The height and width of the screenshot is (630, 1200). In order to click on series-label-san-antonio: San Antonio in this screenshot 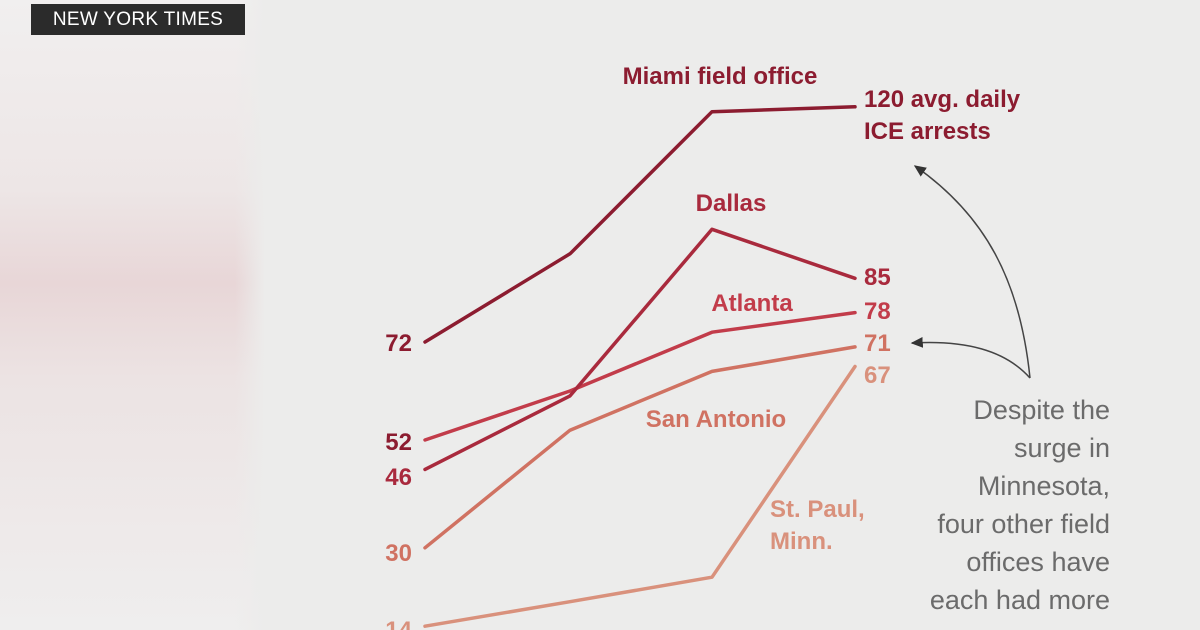, I will do `click(716, 419)`.